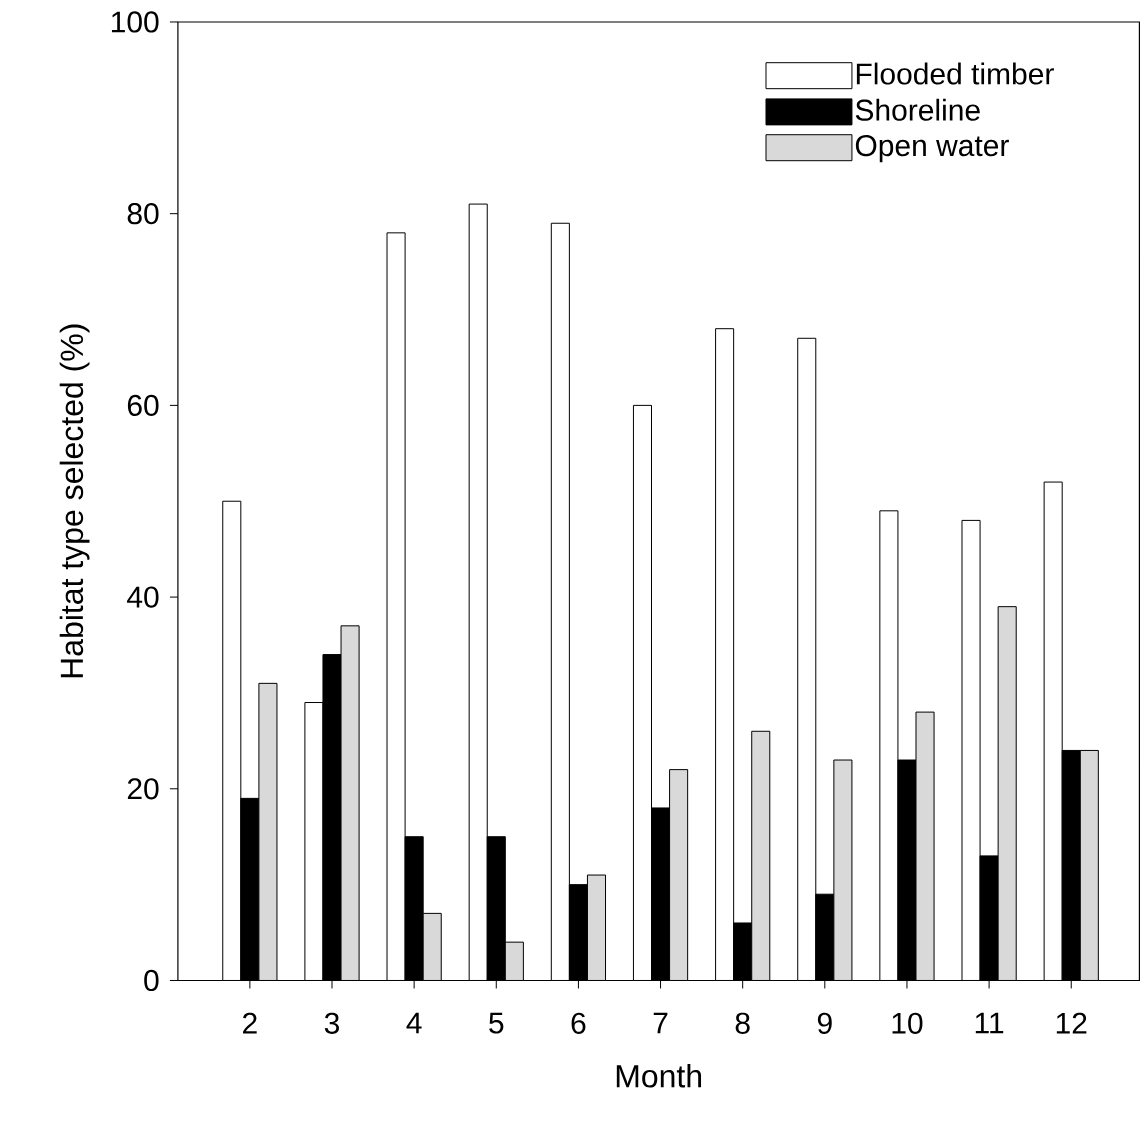  What do you see at coordinates (414, 1023) in the screenshot?
I see `x-tick-label: 4` at bounding box center [414, 1023].